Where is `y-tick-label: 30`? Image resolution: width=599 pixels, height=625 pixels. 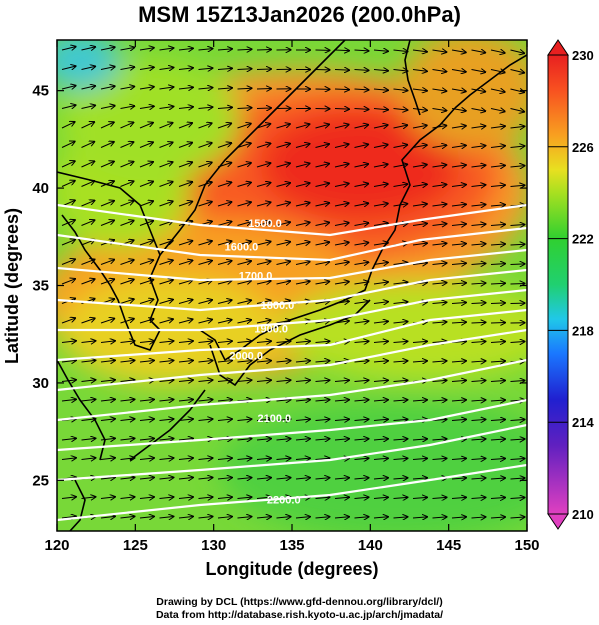
y-tick-label: 30 is located at coordinates (40, 383).